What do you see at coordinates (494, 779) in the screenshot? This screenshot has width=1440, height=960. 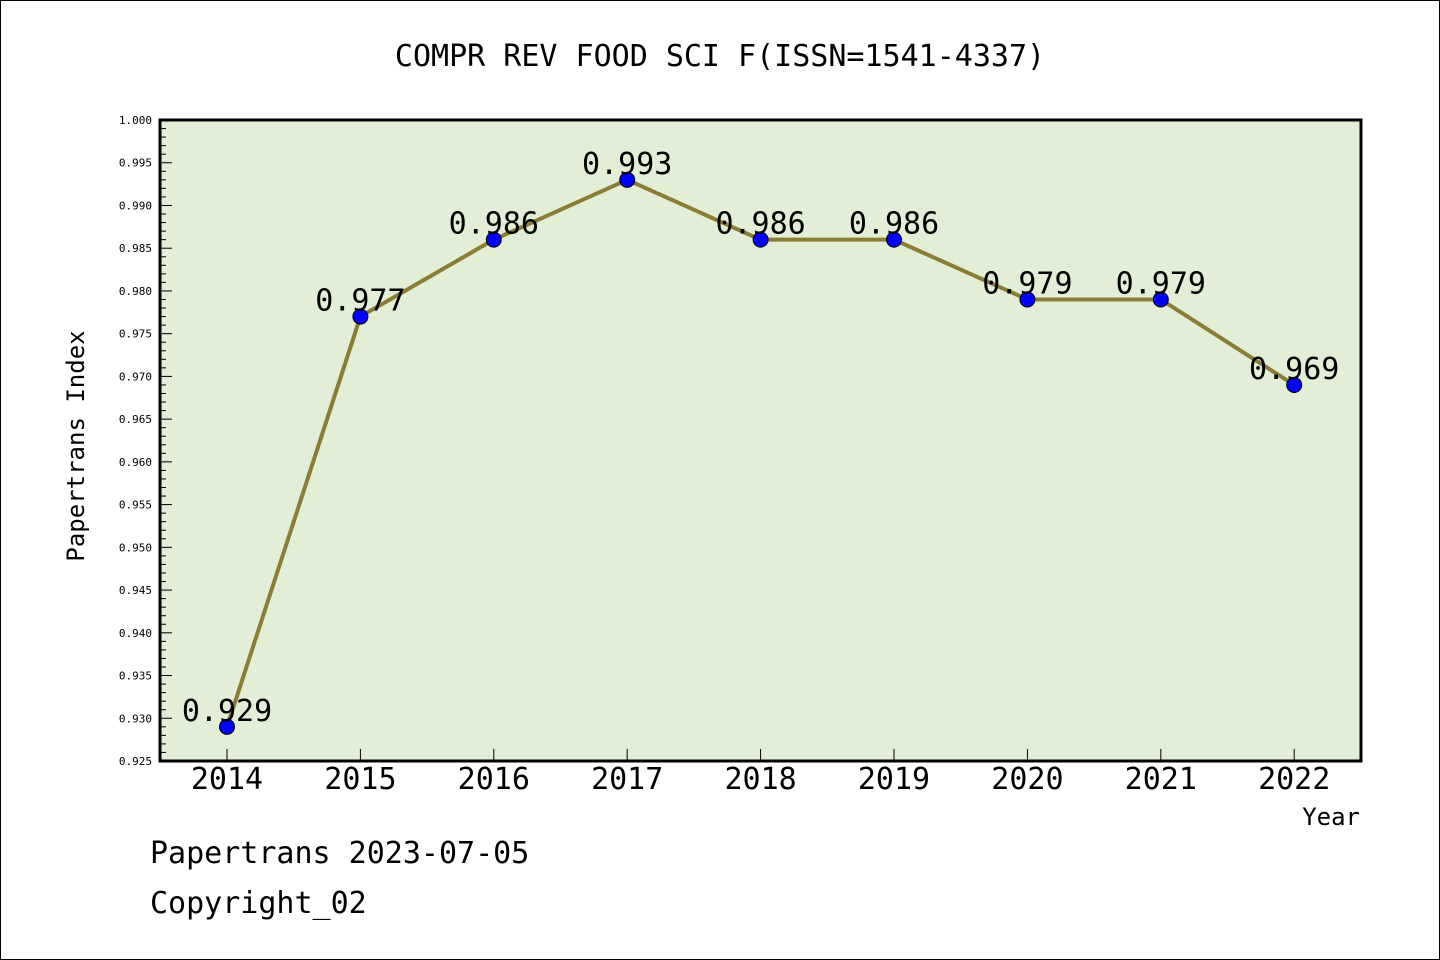 I see `x-tick-label: 2016` at bounding box center [494, 779].